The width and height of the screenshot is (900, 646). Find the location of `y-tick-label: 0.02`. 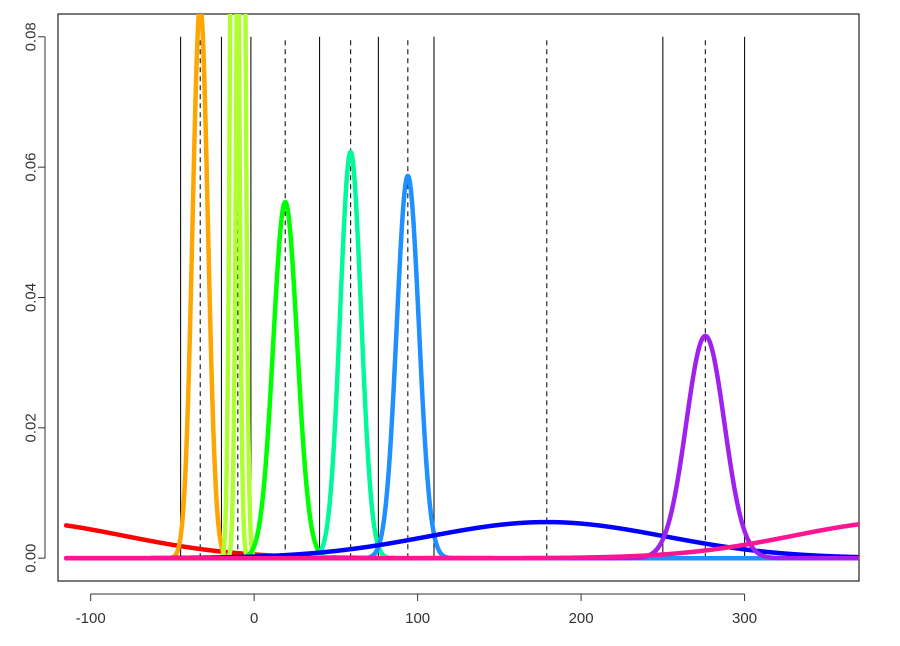

y-tick-label: 0.02 is located at coordinates (31, 427).